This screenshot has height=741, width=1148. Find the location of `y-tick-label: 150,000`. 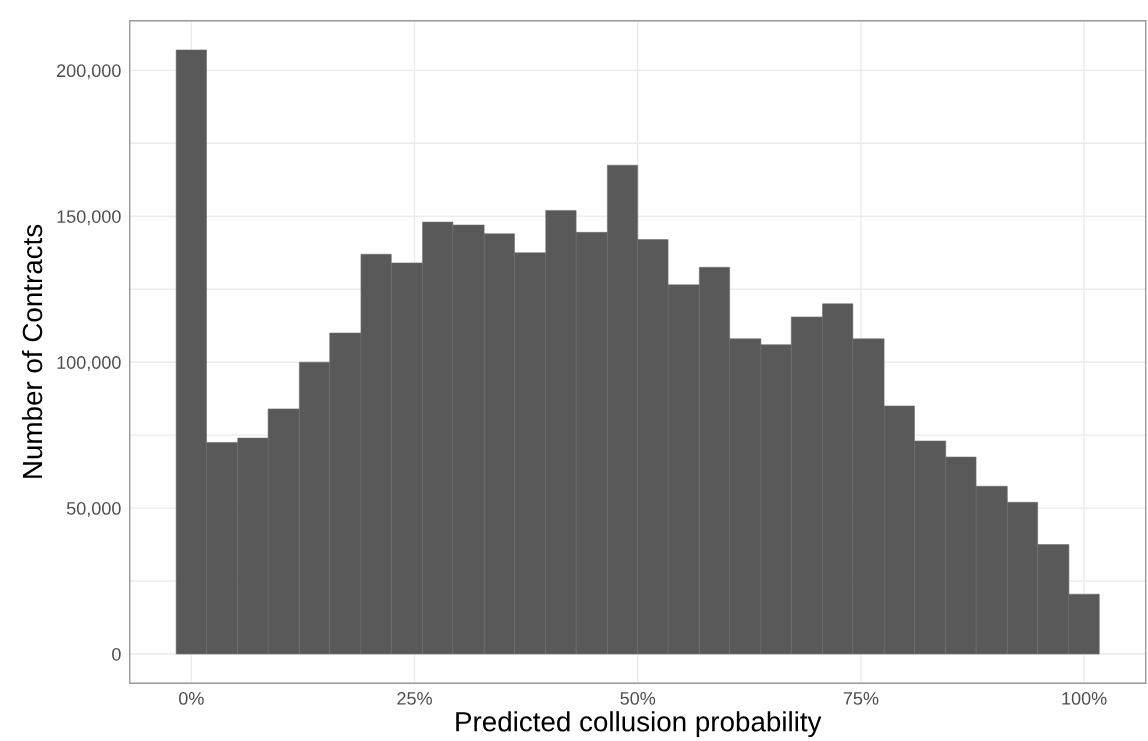

y-tick-label: 150,000 is located at coordinates (89, 218).